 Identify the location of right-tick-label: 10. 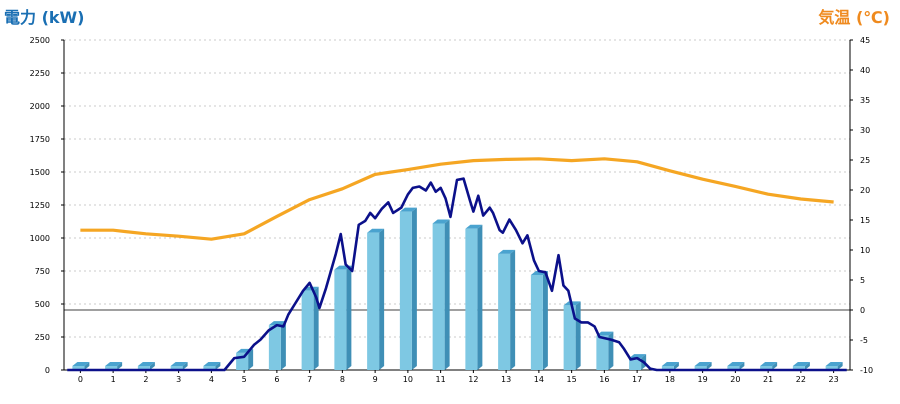
(865, 250).